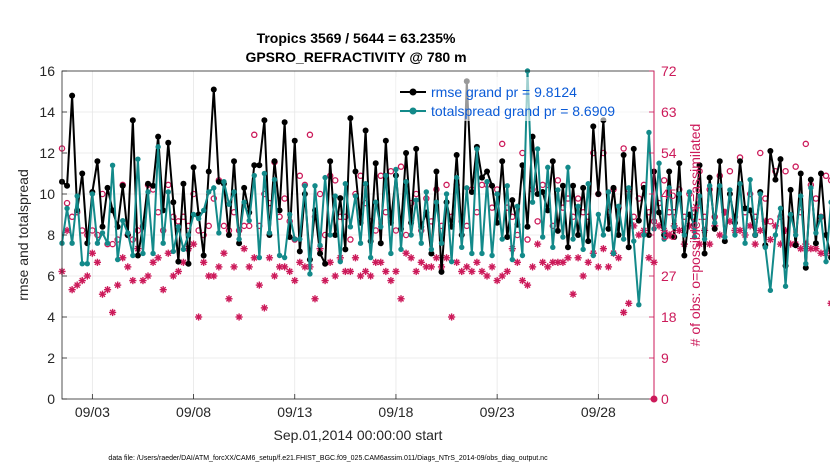  Describe the element at coordinates (356, 38) in the screenshot. I see `chart-title-line1: Tropics 3569 / 5644 = 63.235%` at that location.